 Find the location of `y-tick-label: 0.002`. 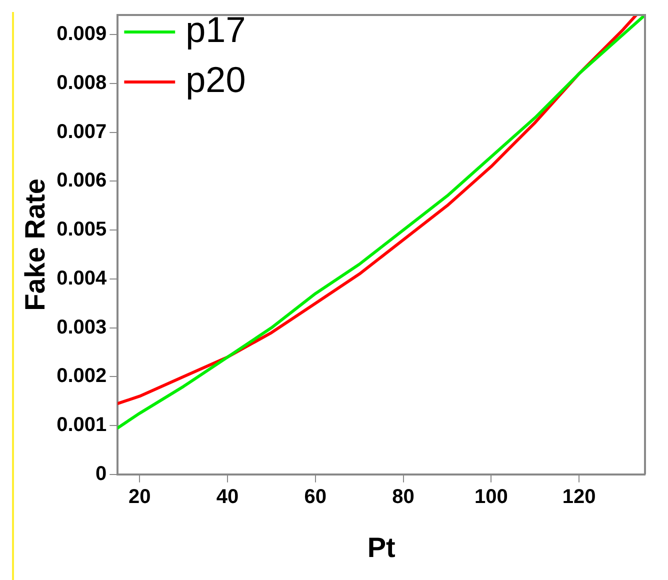

y-tick-label: 0.002 is located at coordinates (81, 376).